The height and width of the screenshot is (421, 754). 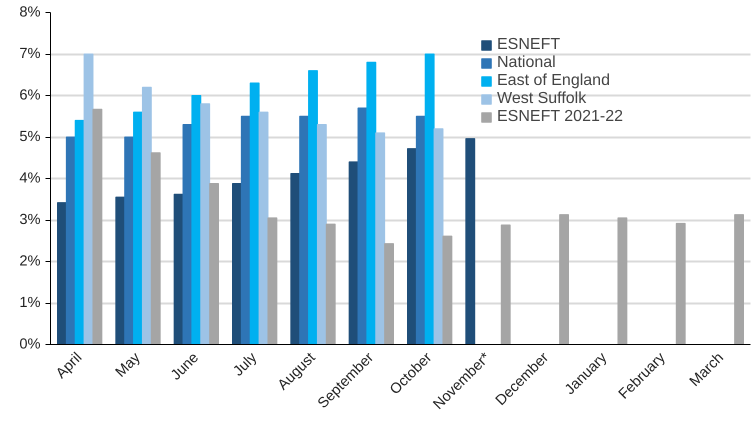 What do you see at coordinates (30, 220) in the screenshot?
I see `y-tick-label: 3%` at bounding box center [30, 220].